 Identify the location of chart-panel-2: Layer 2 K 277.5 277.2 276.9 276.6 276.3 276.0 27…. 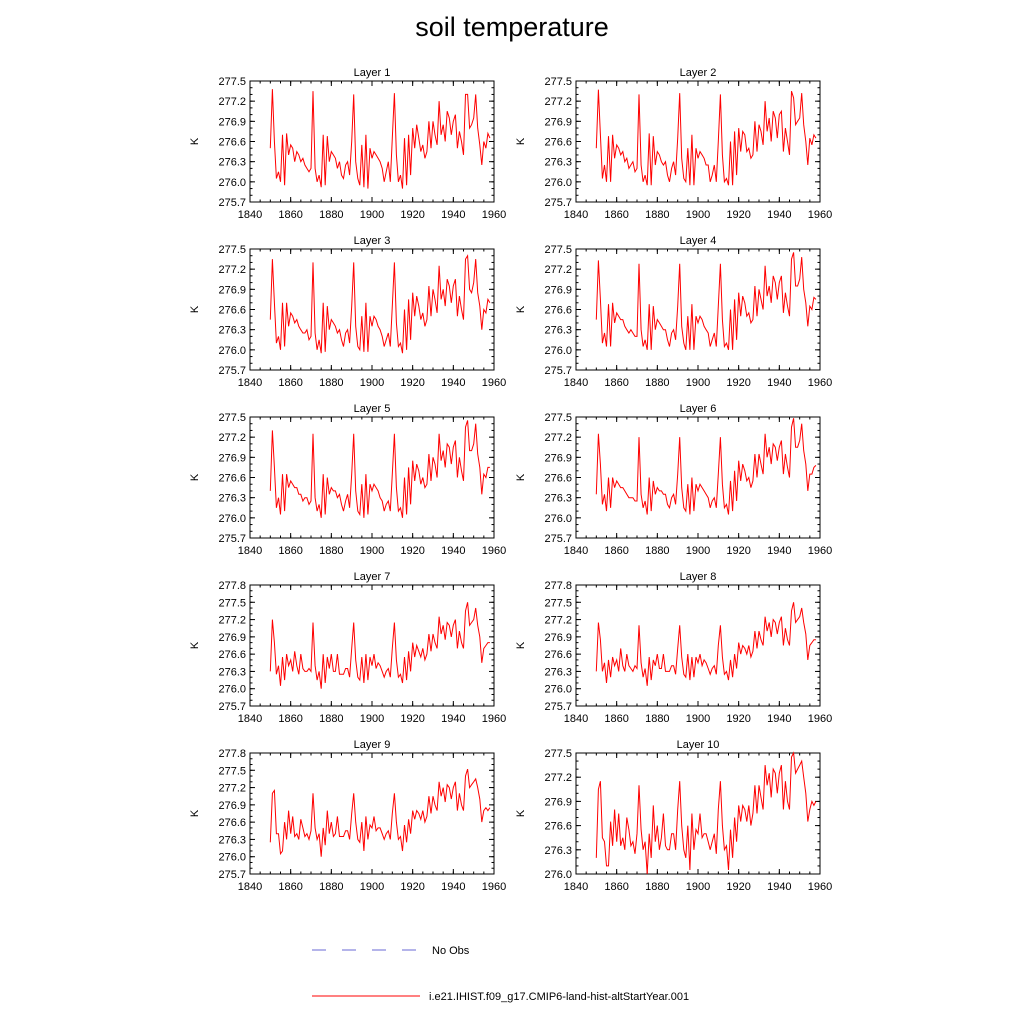
(673, 144).